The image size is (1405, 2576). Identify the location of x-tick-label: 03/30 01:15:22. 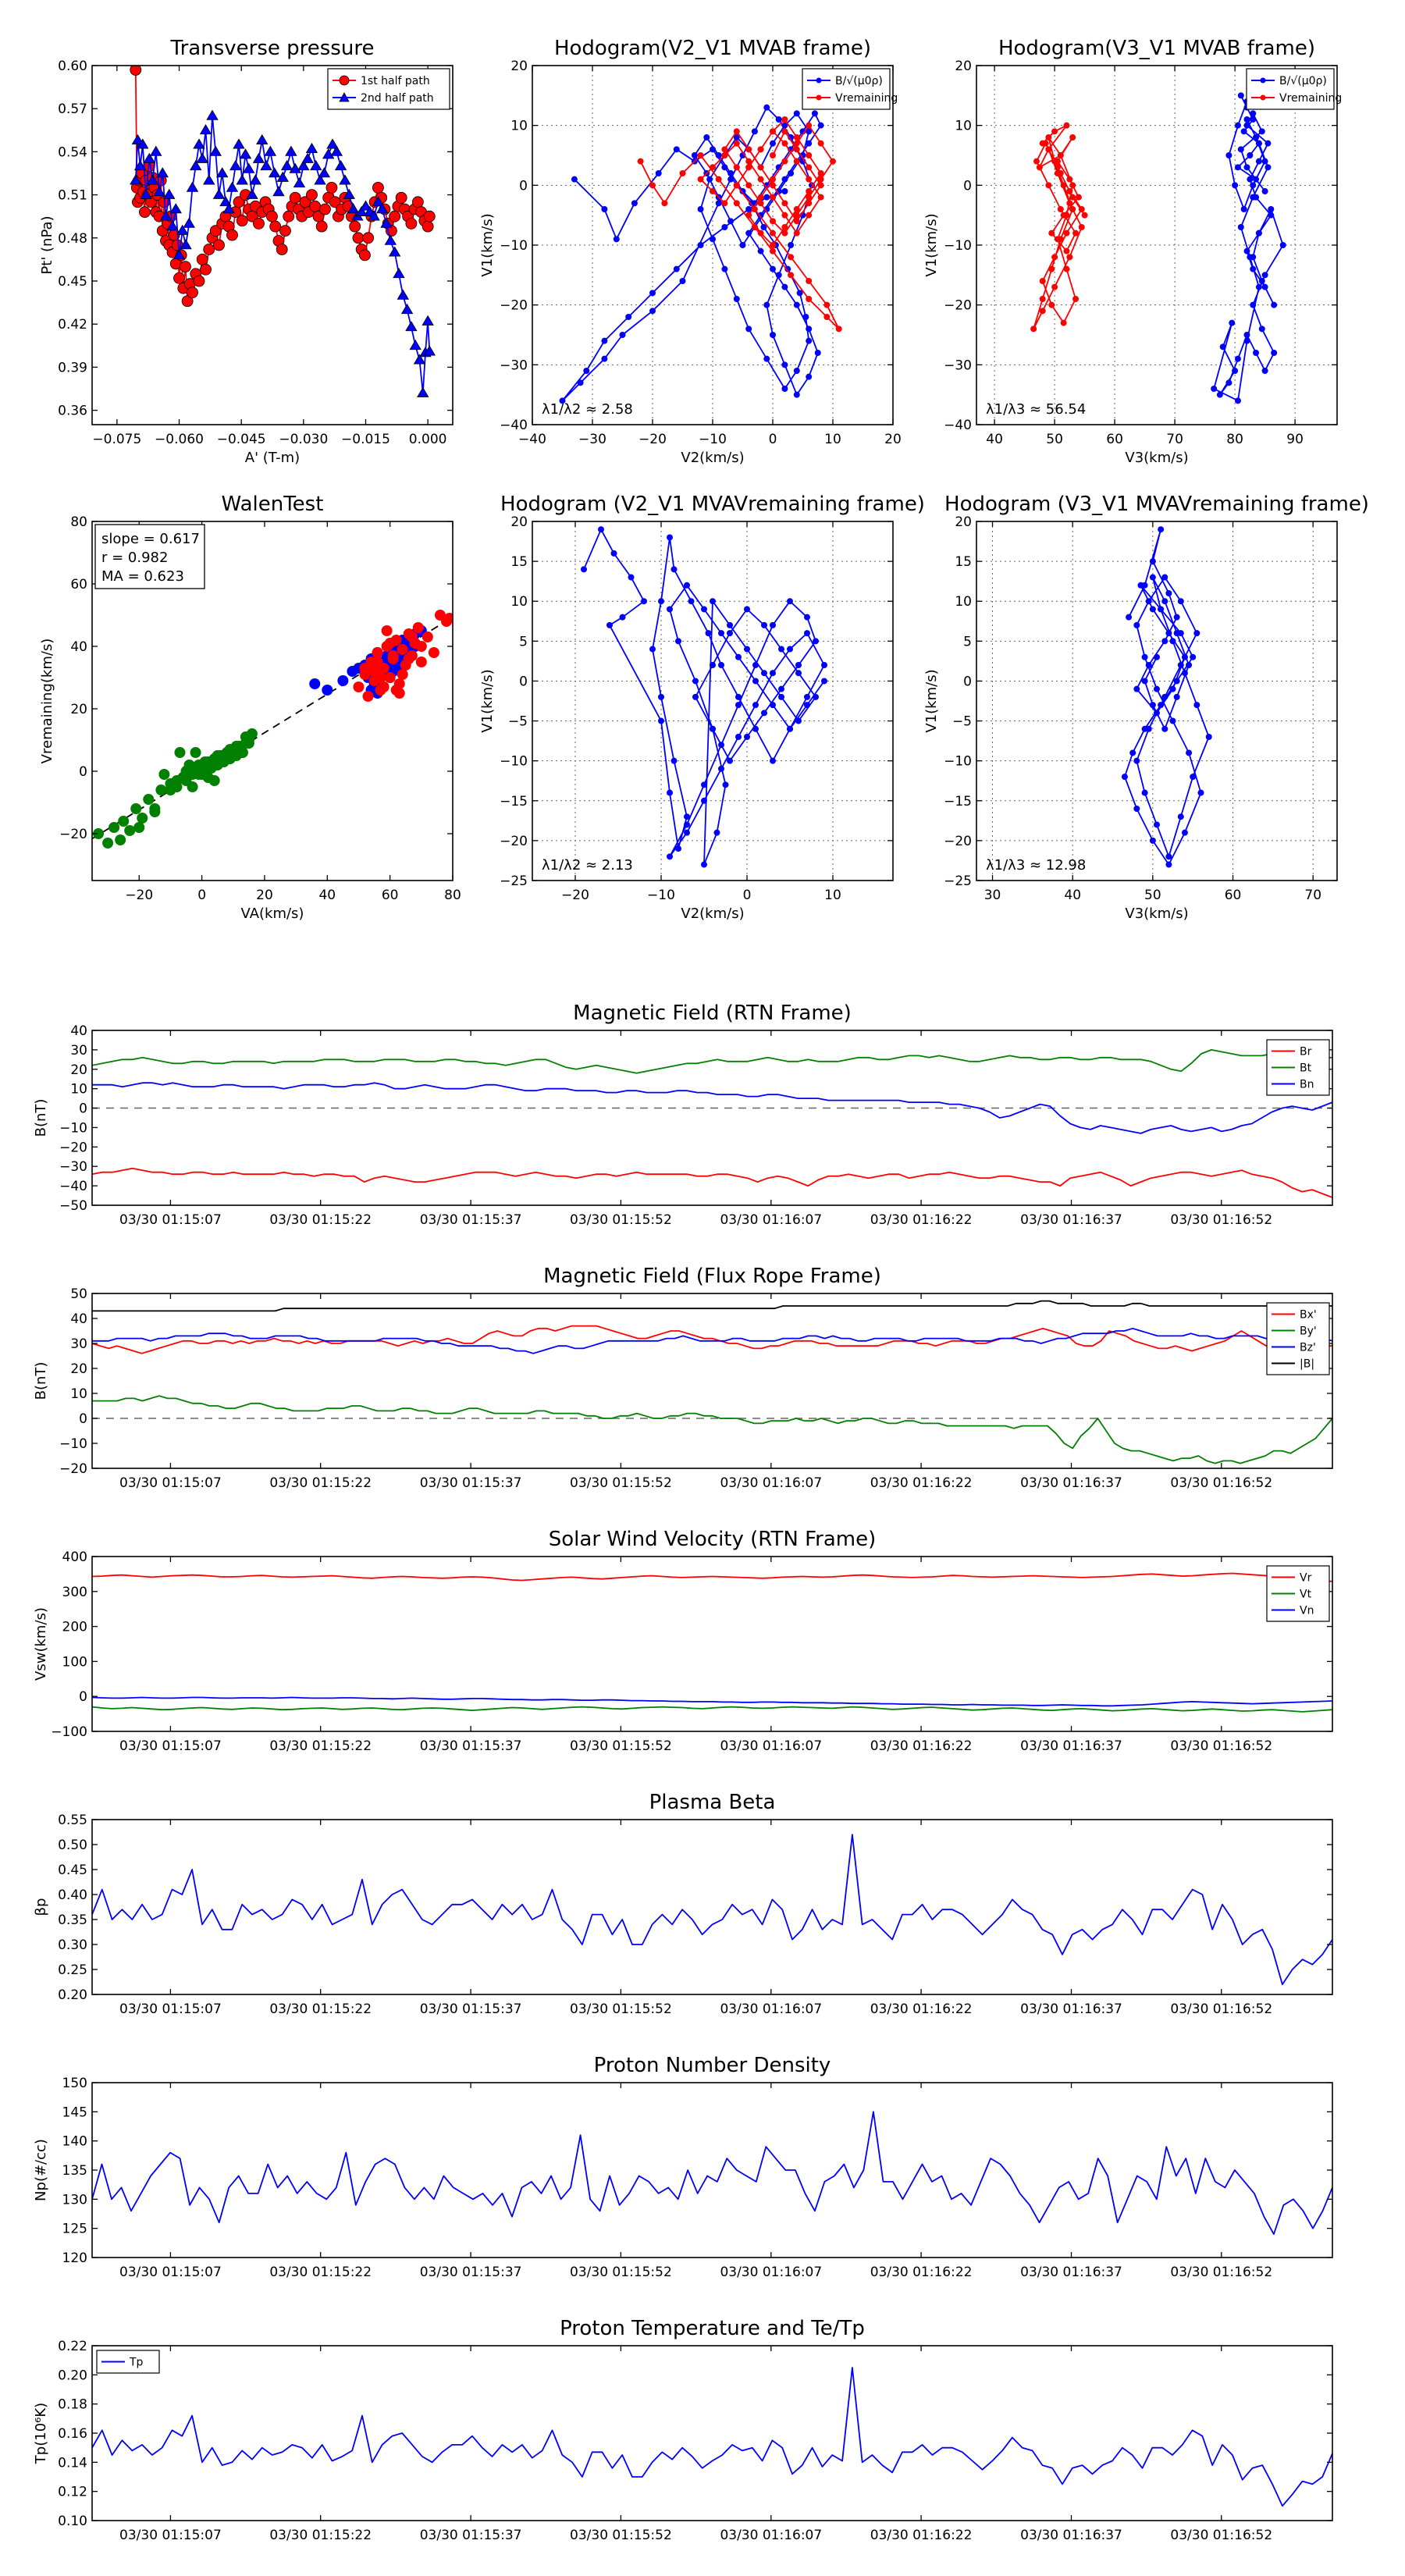
(321, 2272).